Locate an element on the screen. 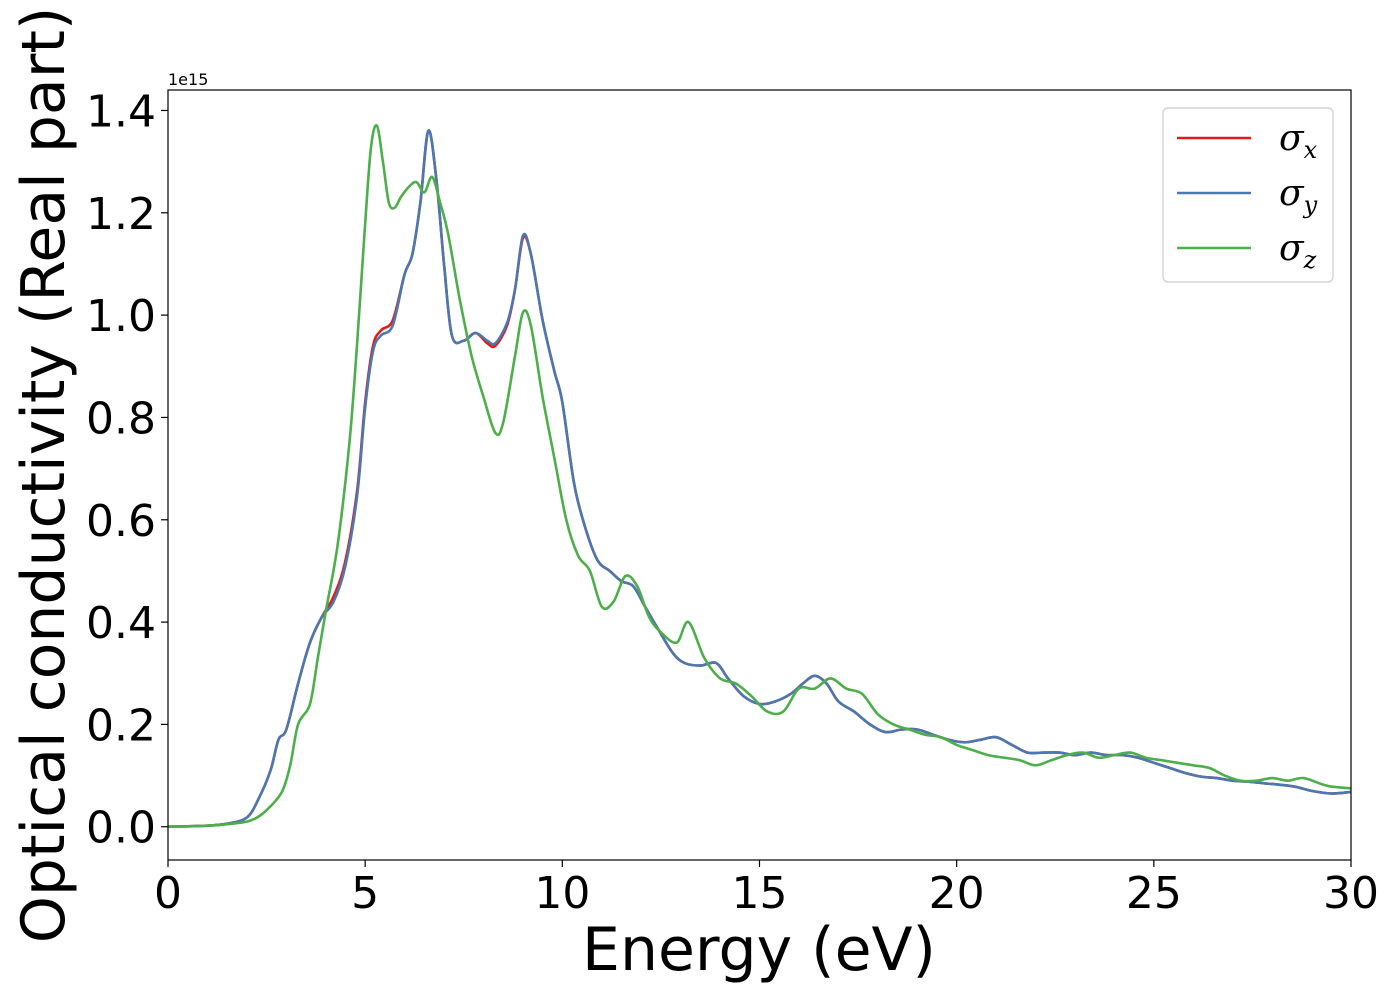 This screenshot has height=1000, width=1400. legend-label-x: σx is located at coordinates (1298, 141).